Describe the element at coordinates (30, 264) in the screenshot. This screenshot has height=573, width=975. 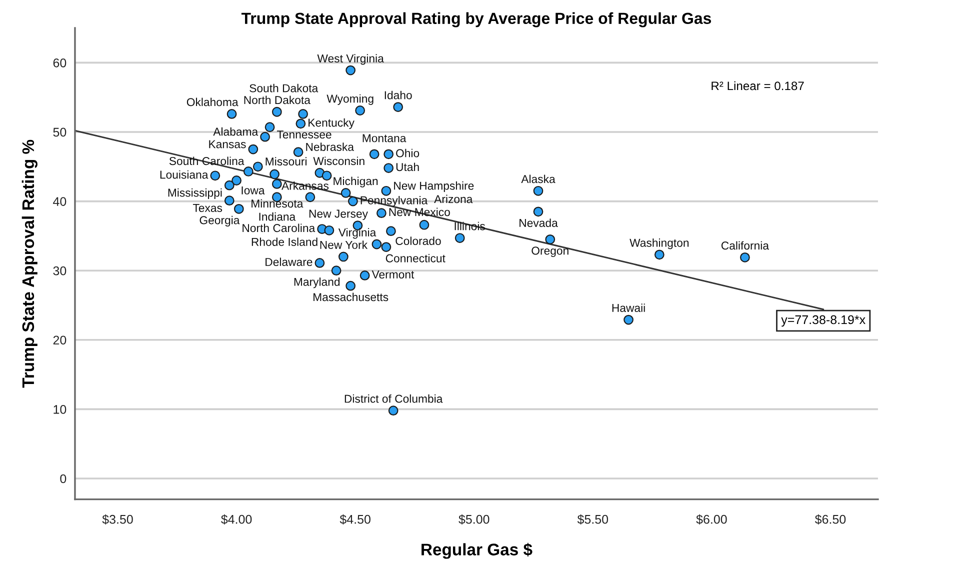
I see `y-axis-title: Trump State Approval Rating %` at that location.